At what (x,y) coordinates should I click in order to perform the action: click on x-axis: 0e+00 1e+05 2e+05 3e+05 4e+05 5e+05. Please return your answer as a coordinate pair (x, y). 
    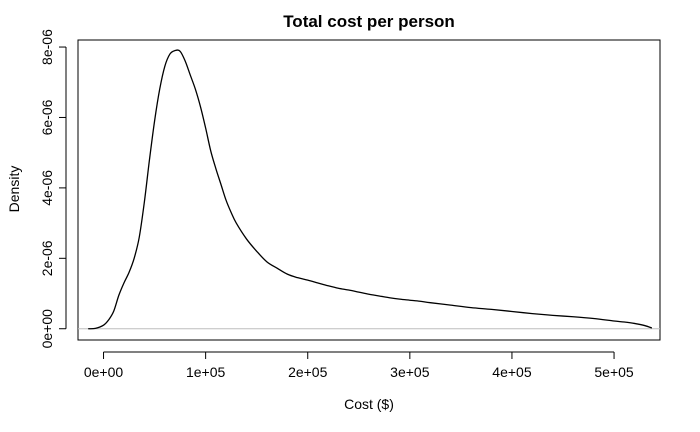
    Looking at the image, I should click on (359, 365).